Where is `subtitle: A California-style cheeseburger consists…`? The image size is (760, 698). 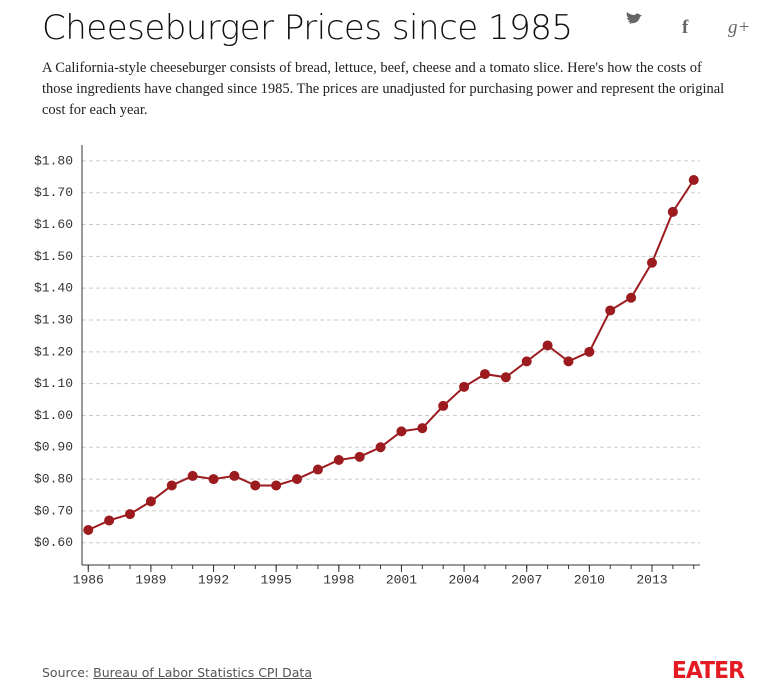
subtitle: A California-style cheeseburger consists… is located at coordinates (383, 89).